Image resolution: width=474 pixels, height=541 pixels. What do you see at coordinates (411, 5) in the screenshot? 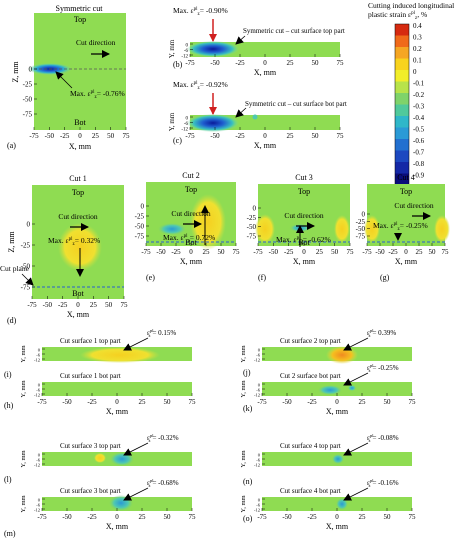
I see `colorbar-title-line1: Cutting induced longitudinal` at bounding box center [411, 5].